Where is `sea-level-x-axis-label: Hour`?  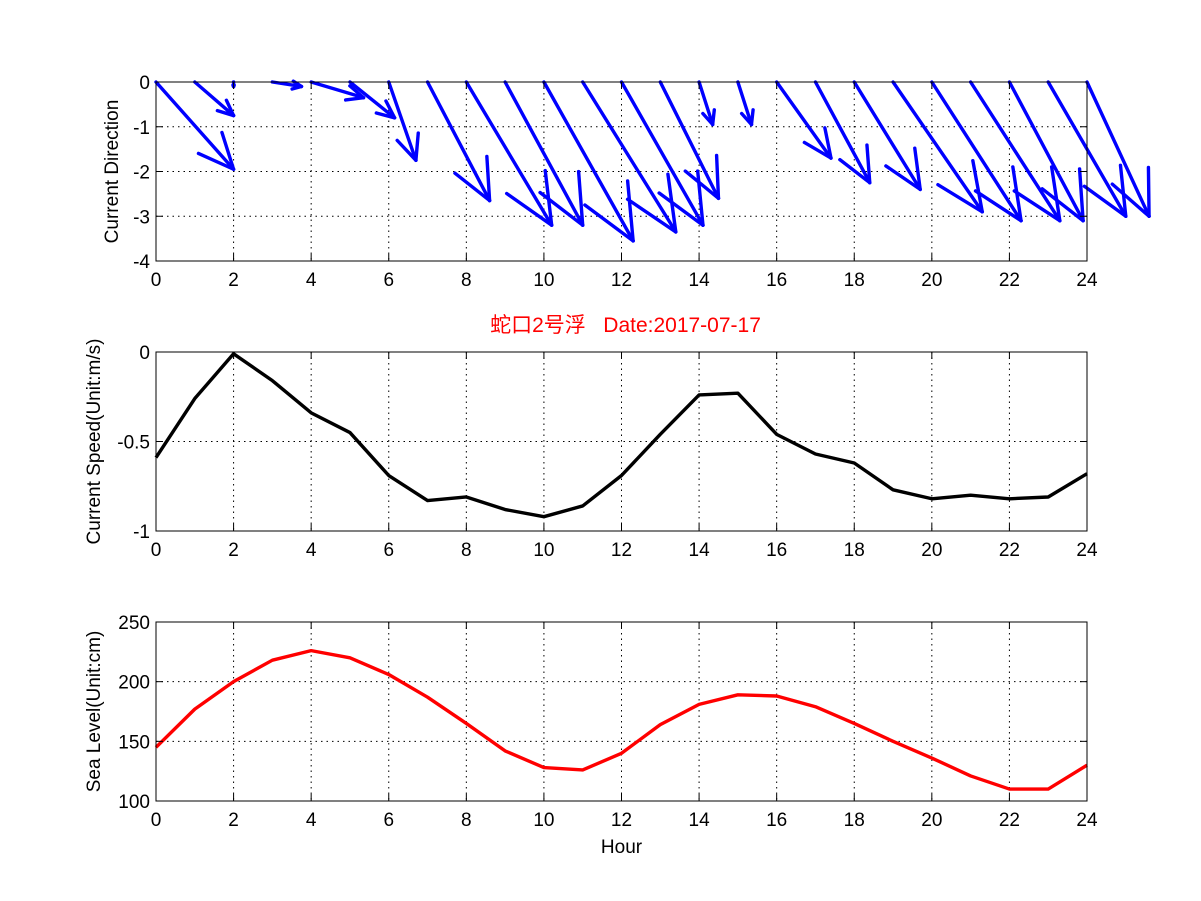
sea-level-x-axis-label: Hour is located at coordinates (622, 847).